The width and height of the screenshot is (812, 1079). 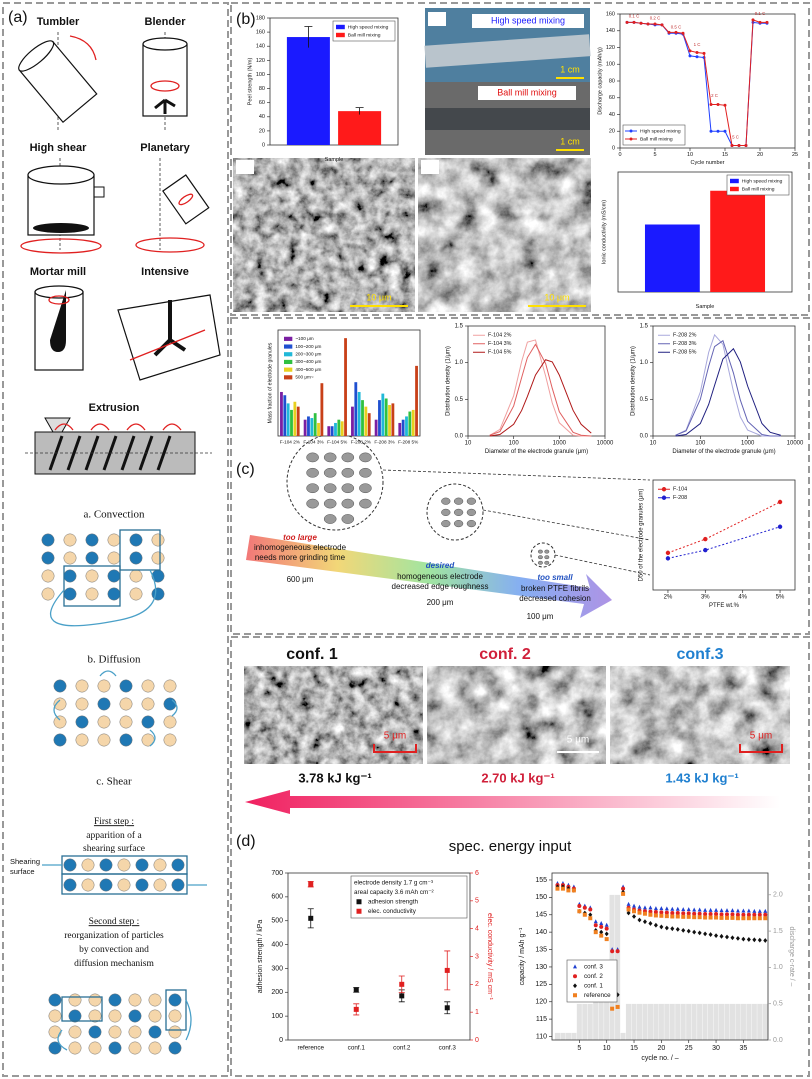 What do you see at coordinates (166, 22) in the screenshot?
I see `mixer-label: Blender` at bounding box center [166, 22].